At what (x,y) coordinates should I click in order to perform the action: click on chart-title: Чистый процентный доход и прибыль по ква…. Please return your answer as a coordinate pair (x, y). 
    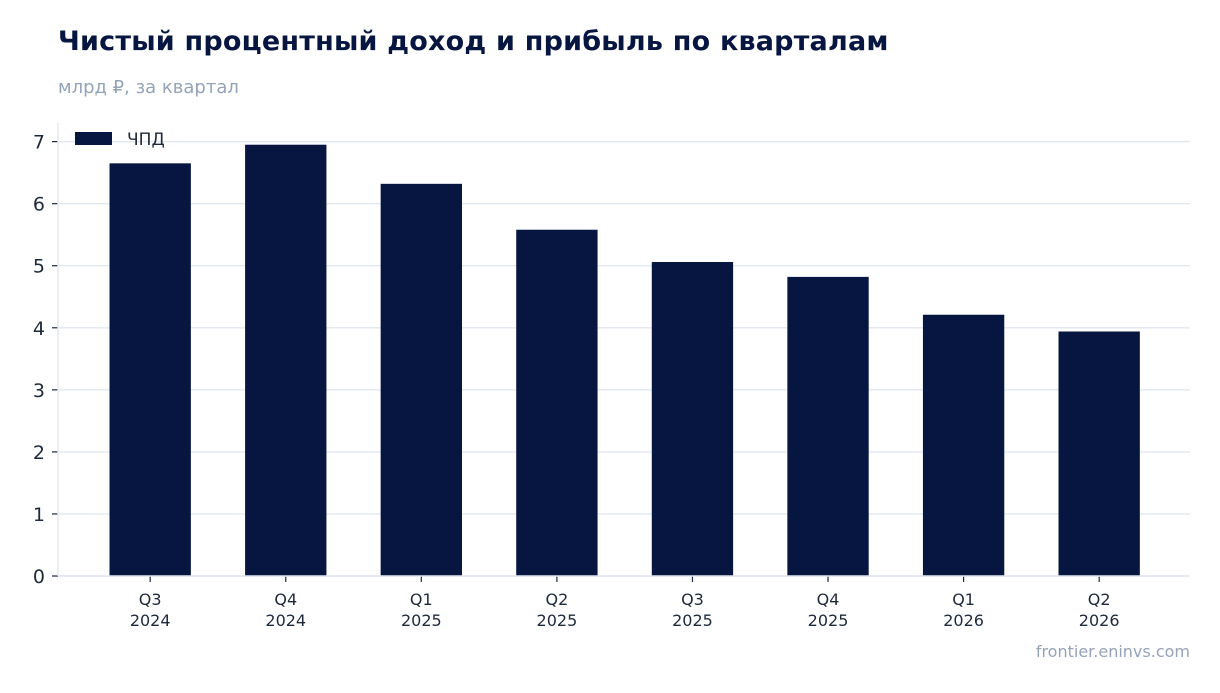
    Looking at the image, I should click on (473, 41).